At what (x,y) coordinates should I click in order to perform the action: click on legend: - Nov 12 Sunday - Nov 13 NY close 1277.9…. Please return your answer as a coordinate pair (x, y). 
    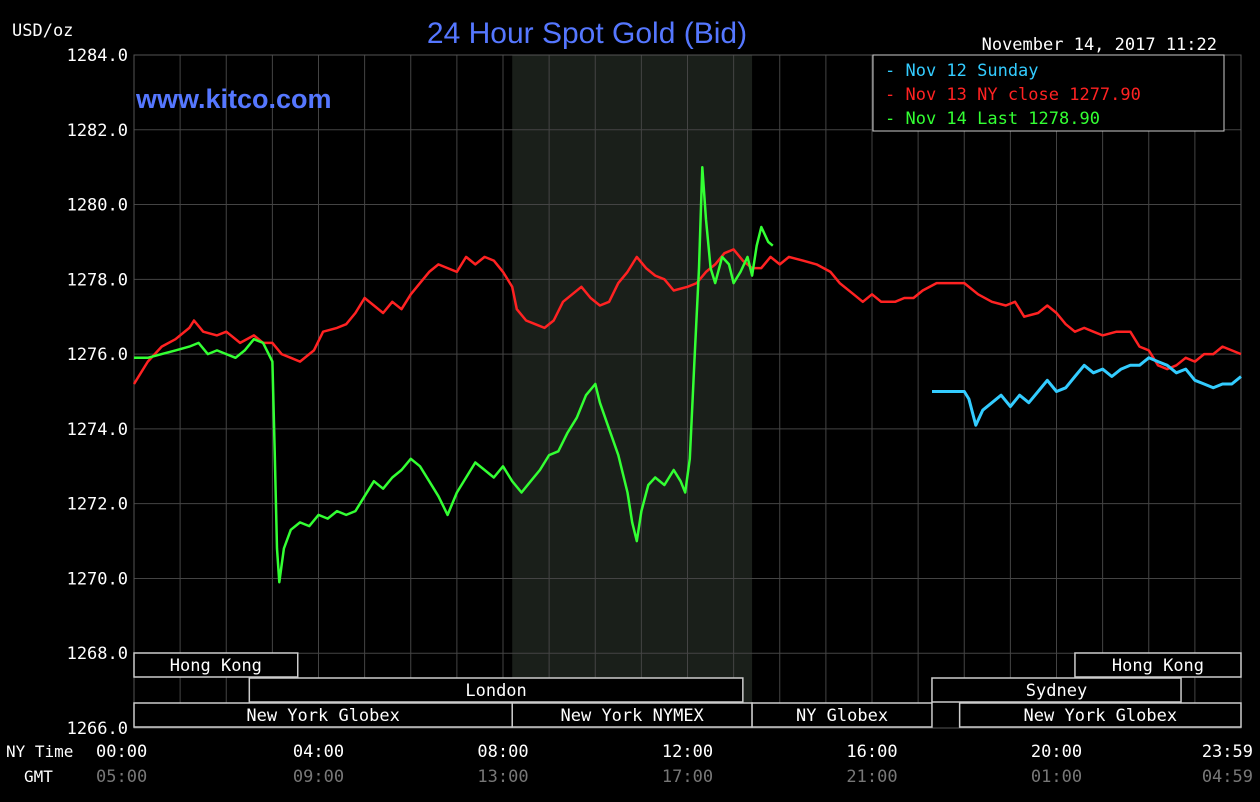
    Looking at the image, I should click on (1048, 93).